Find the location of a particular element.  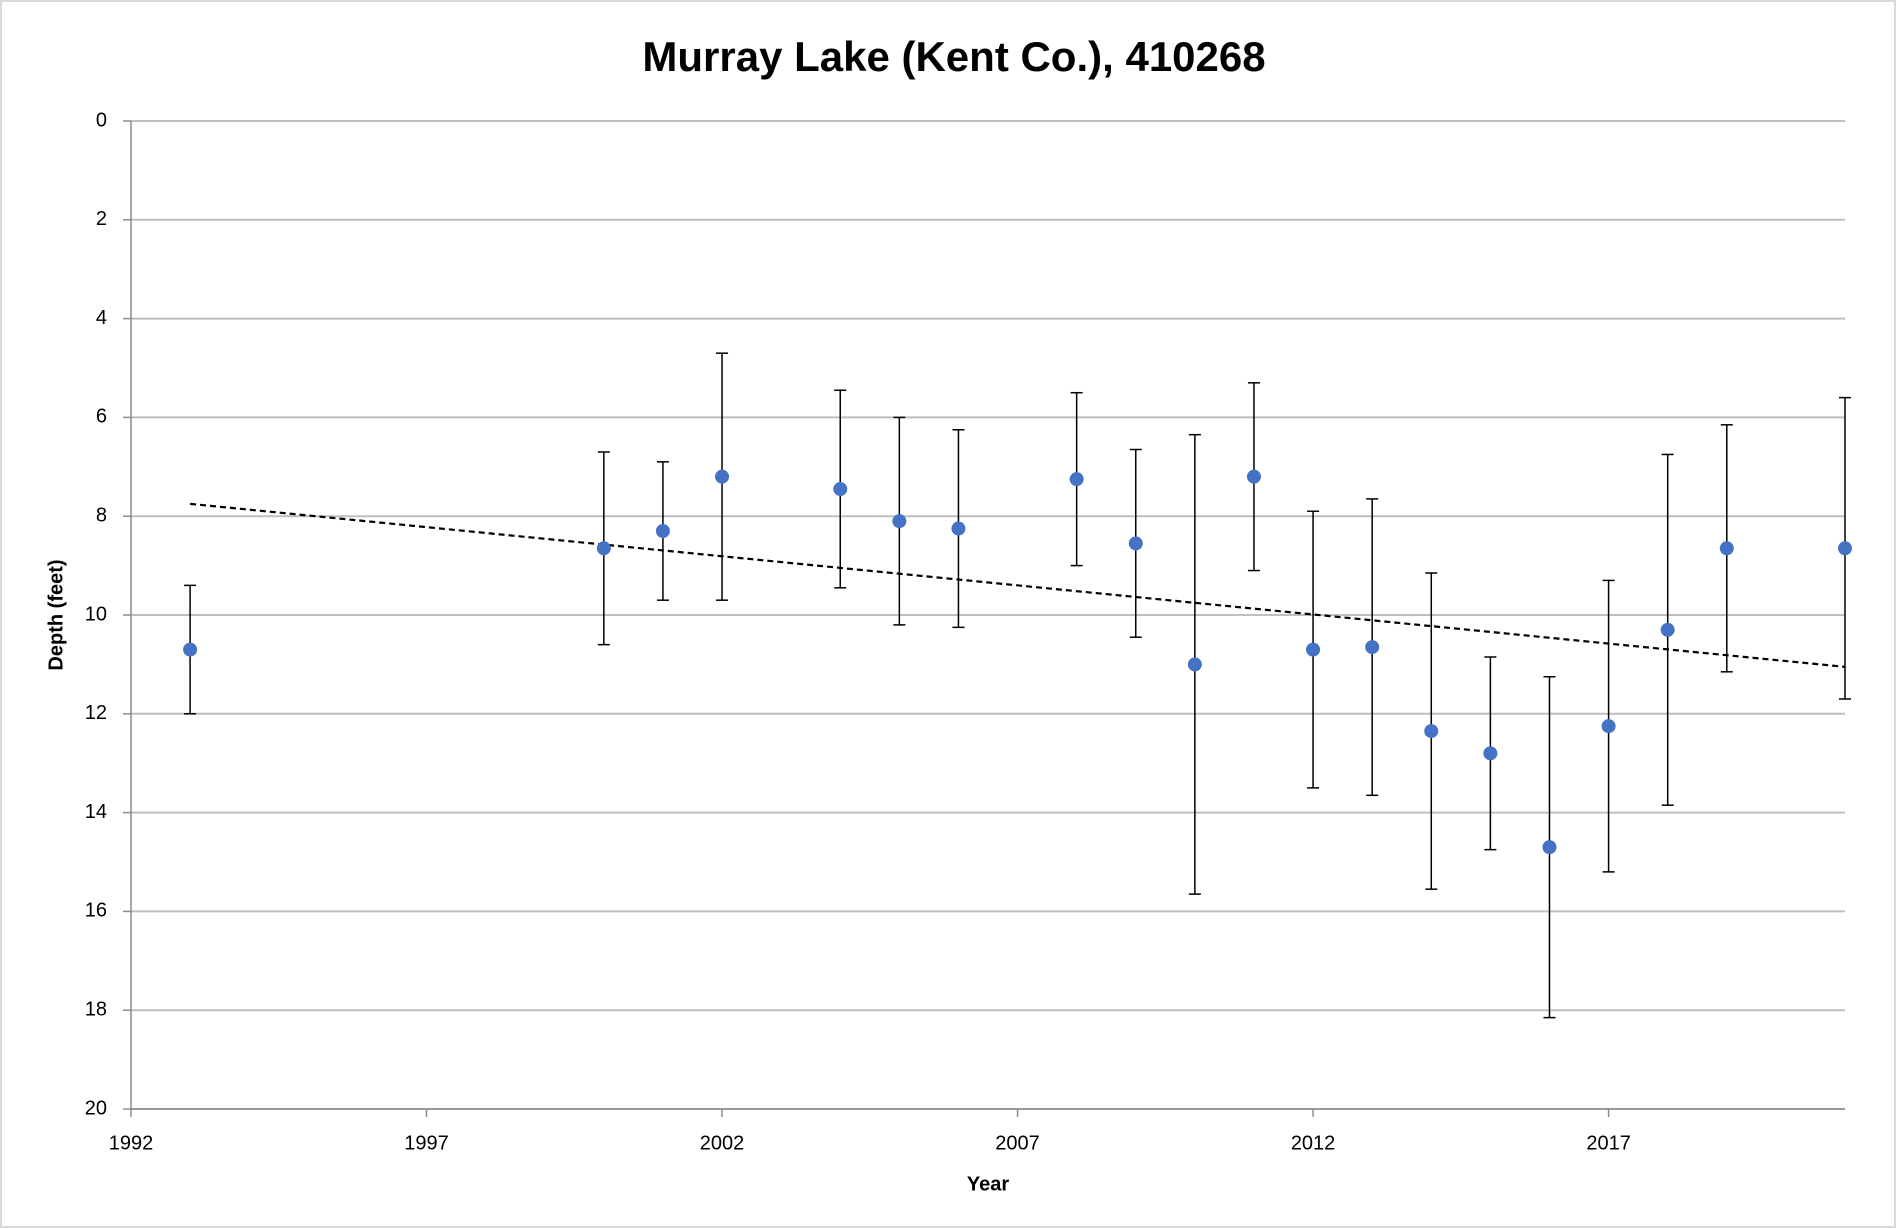

x-tick-label: 1992 is located at coordinates (131, 1143).